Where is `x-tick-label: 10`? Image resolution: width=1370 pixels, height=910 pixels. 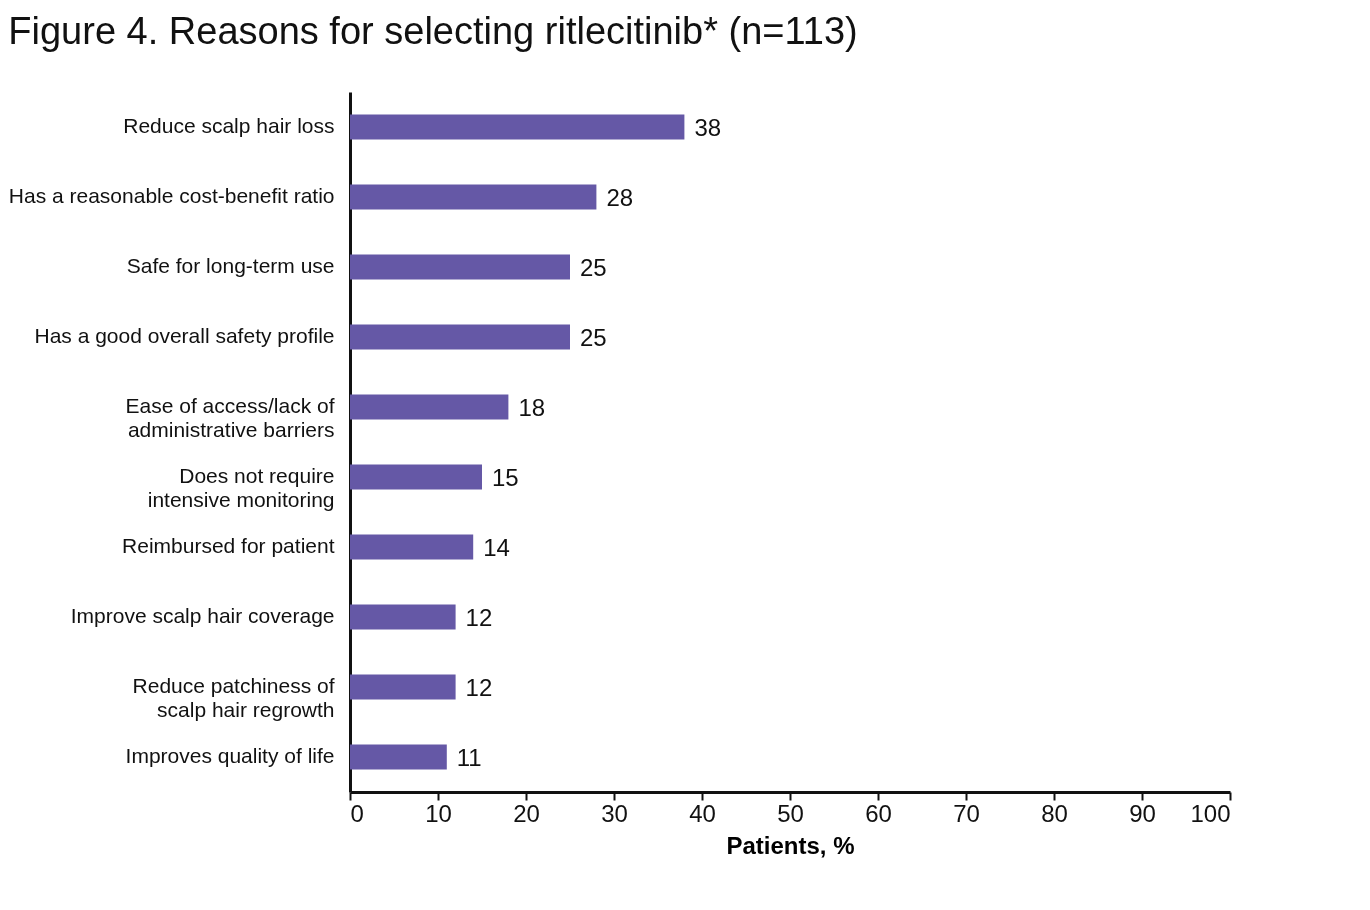
x-tick-label: 10 is located at coordinates (438, 813).